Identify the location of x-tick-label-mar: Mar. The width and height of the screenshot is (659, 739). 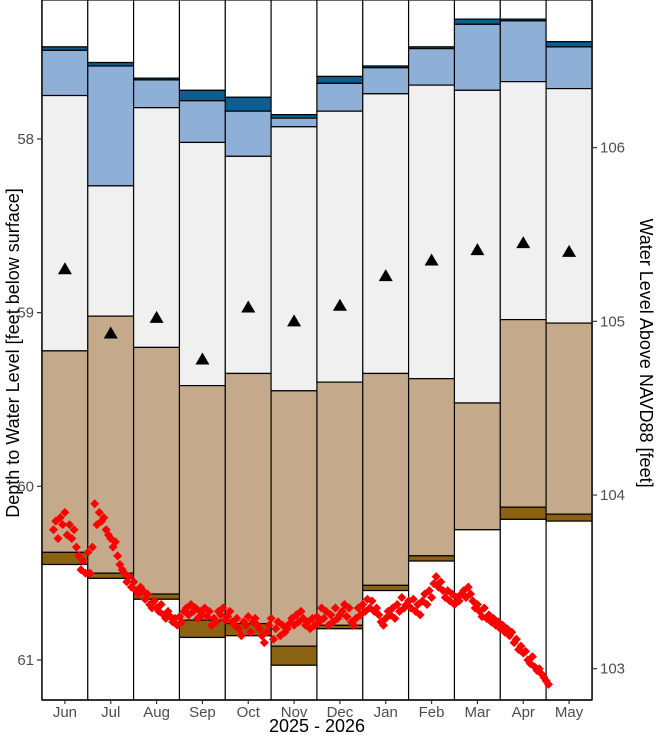
(477, 712).